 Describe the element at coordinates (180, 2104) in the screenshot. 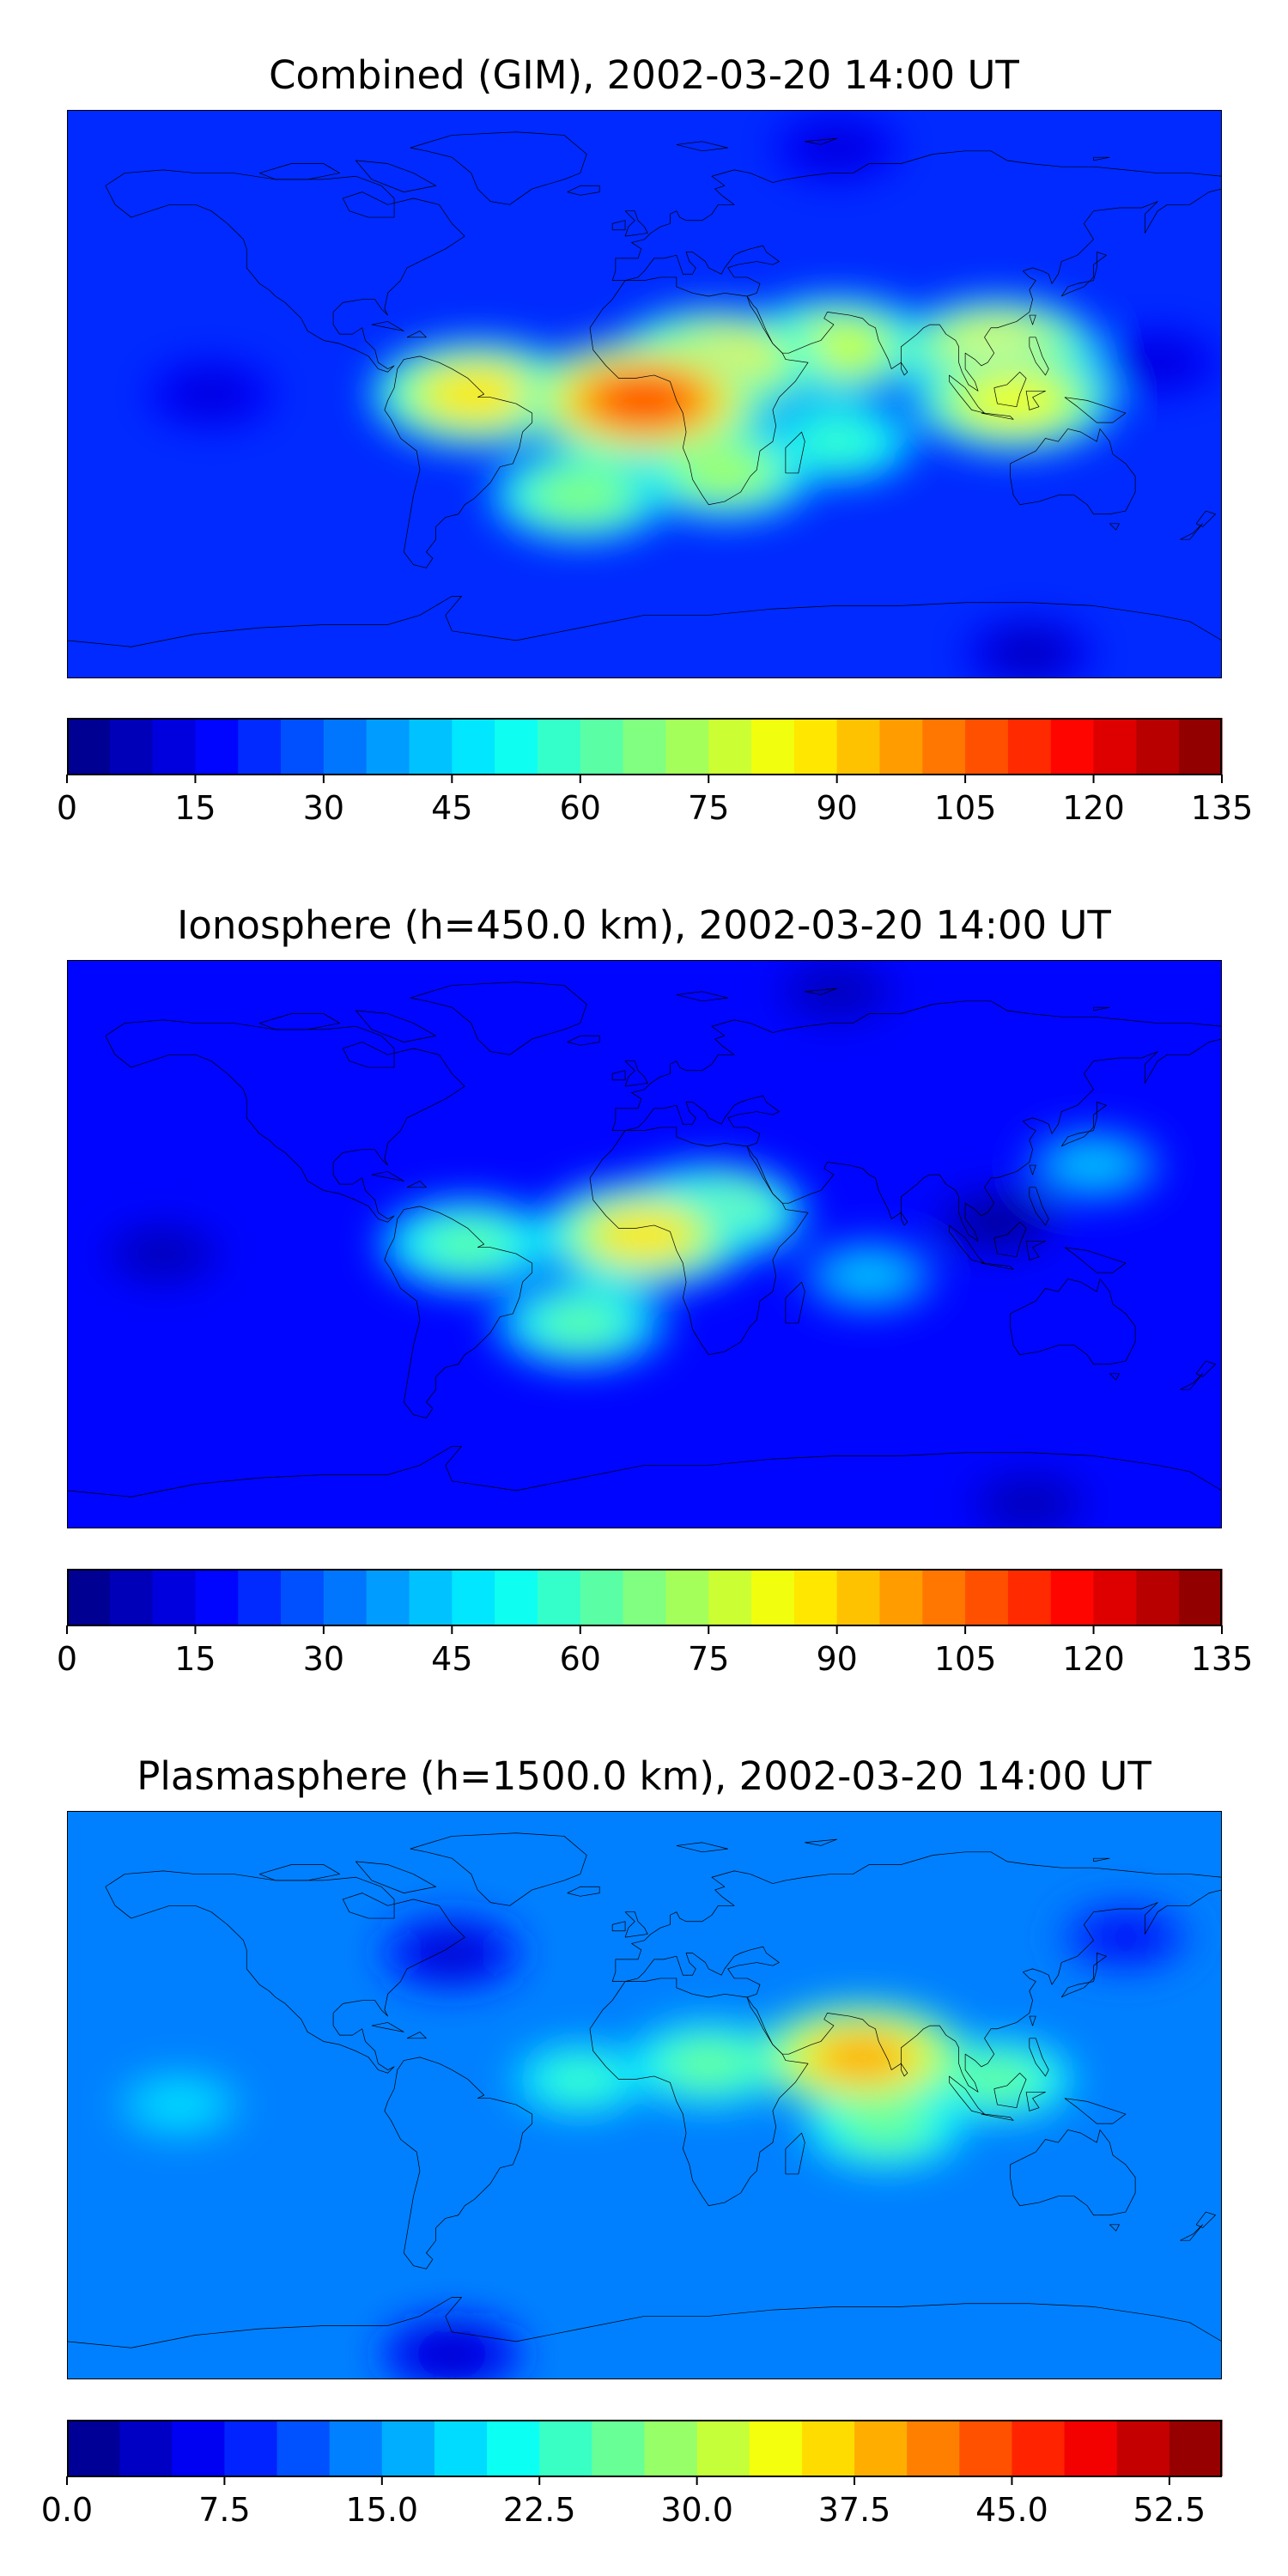

I see `field-feature-central-pacific` at that location.